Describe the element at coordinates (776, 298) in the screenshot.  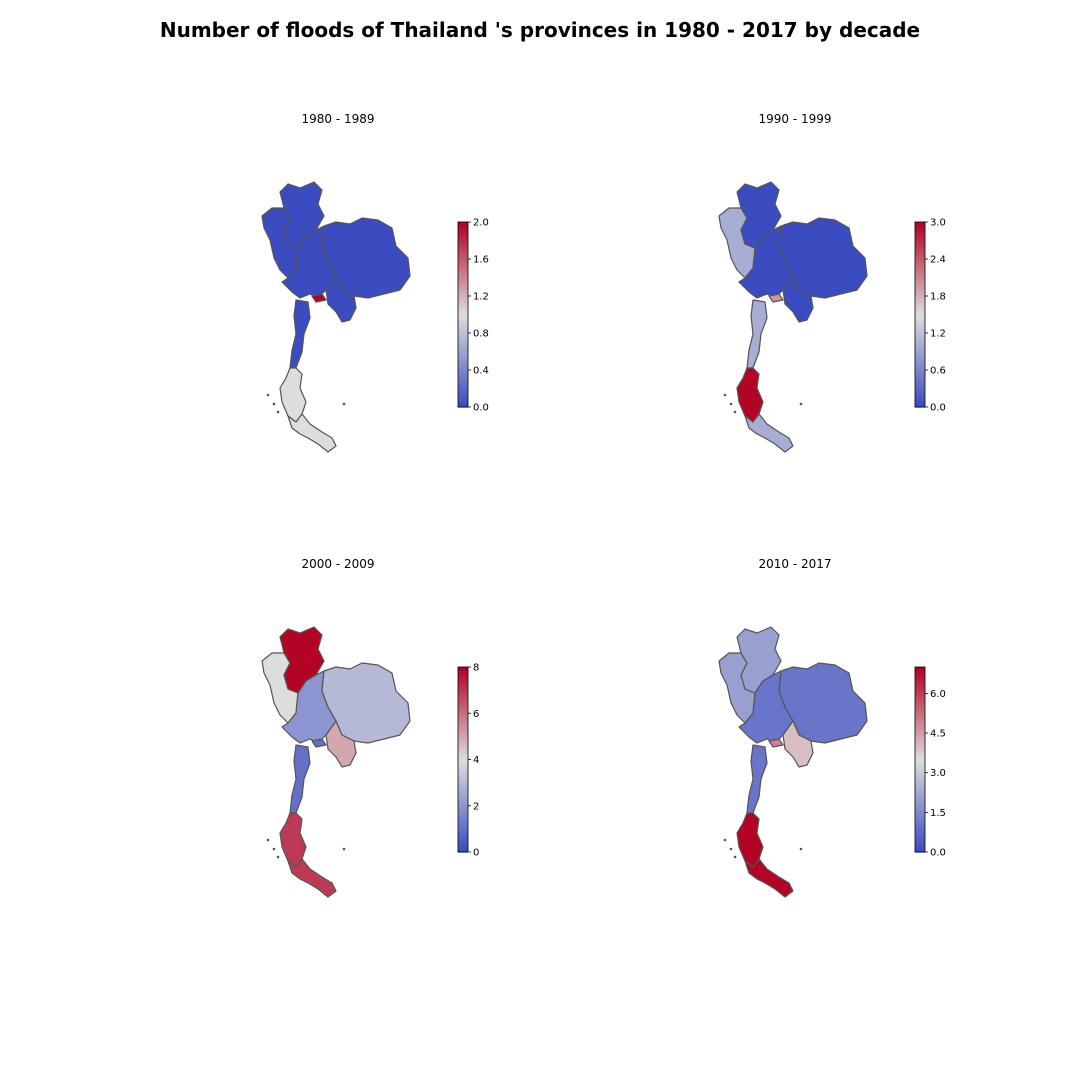
I see `province-region-bangkok` at that location.